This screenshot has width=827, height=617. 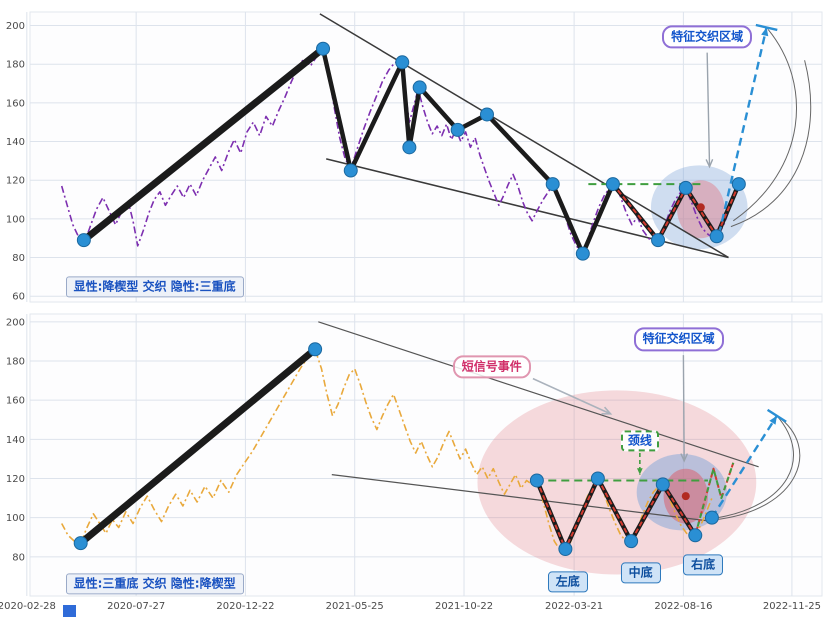 What do you see at coordinates (28, 606) in the screenshot?
I see `x-tick-label: 2020-02-28` at bounding box center [28, 606].